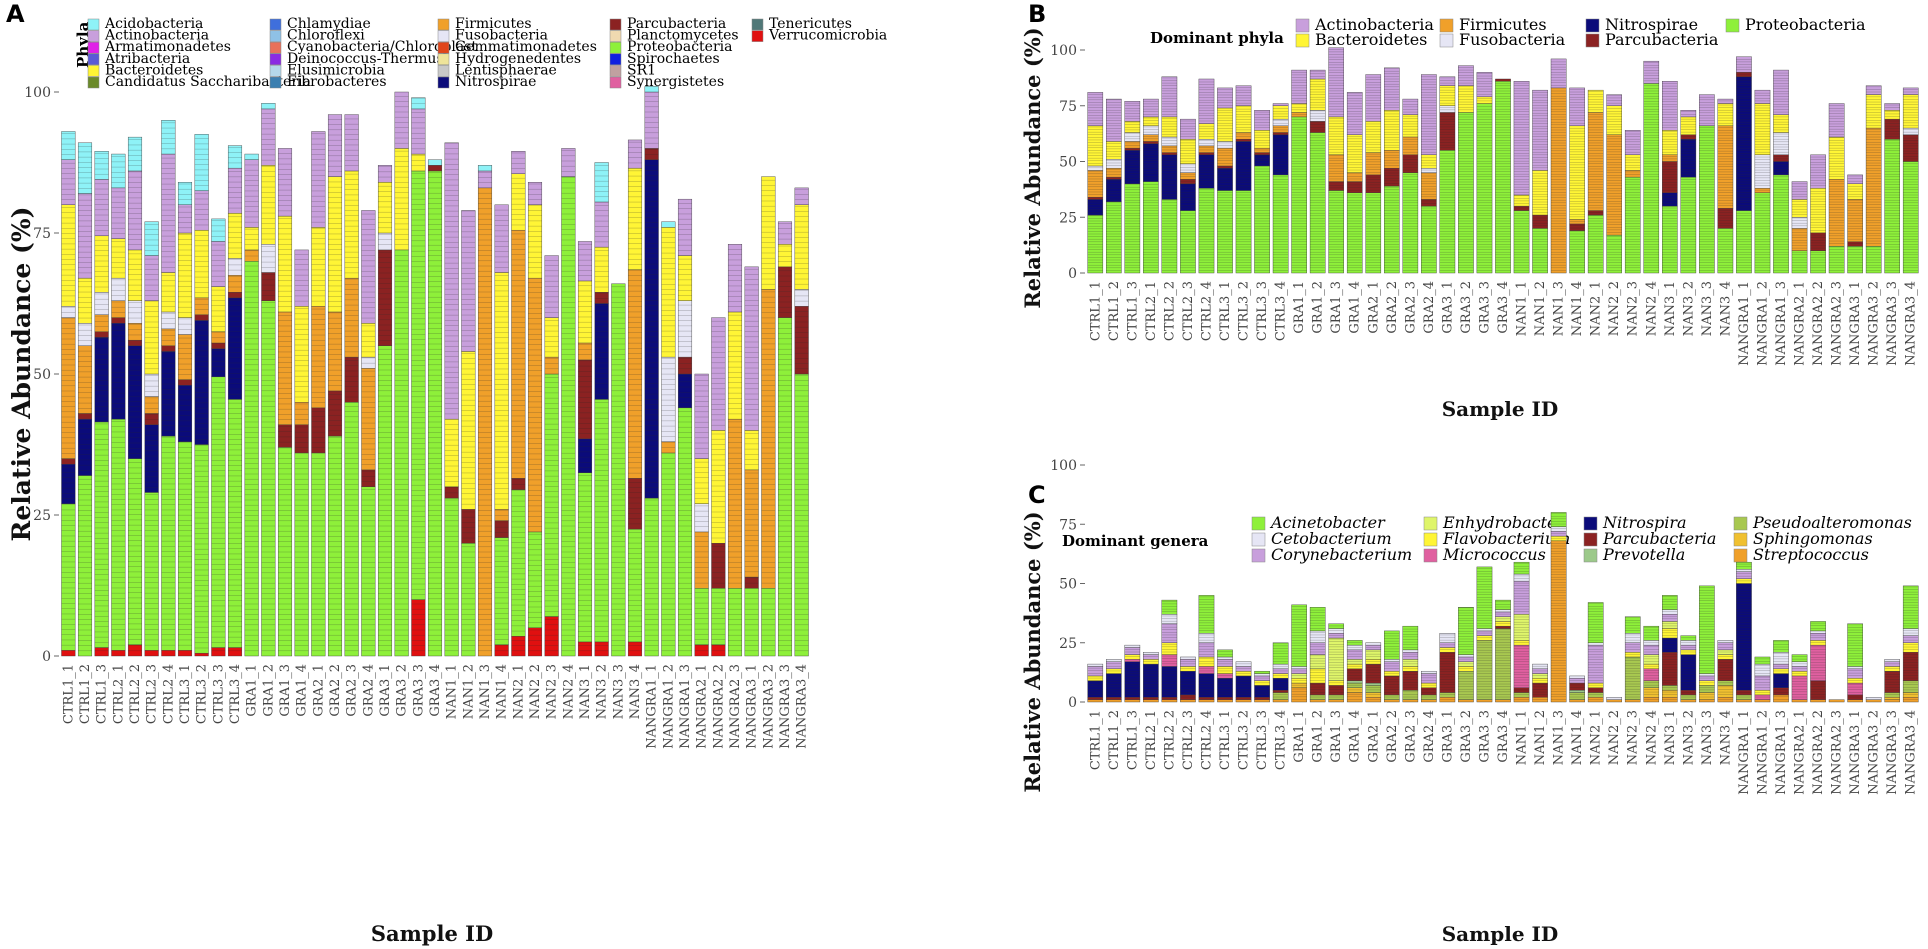 The height and width of the screenshot is (949, 1928). What do you see at coordinates (42, 375) in the screenshot?
I see `y-tick-label: 50` at bounding box center [42, 375].